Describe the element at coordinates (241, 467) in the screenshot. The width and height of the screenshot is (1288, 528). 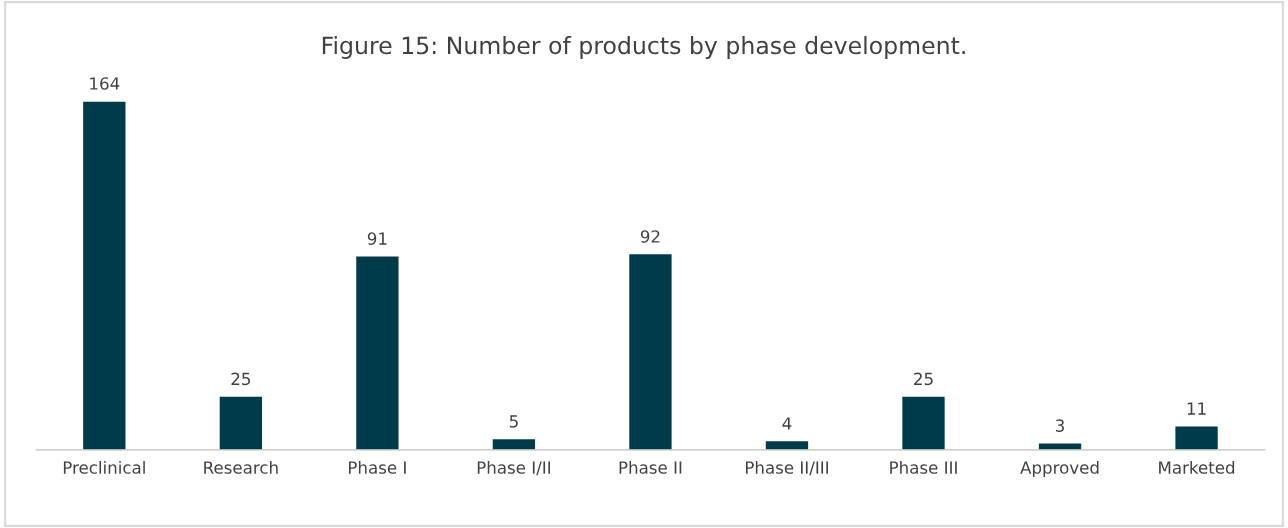
I see `x-tick-label: Research` at that location.